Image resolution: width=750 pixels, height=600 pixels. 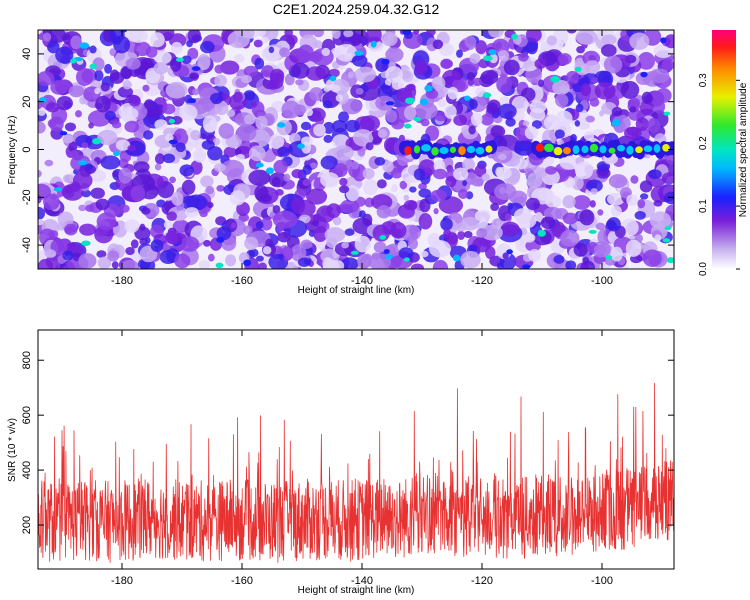 I want to click on heatmap-y-axis-label: Frequency (Hz), so click(x=12, y=150).